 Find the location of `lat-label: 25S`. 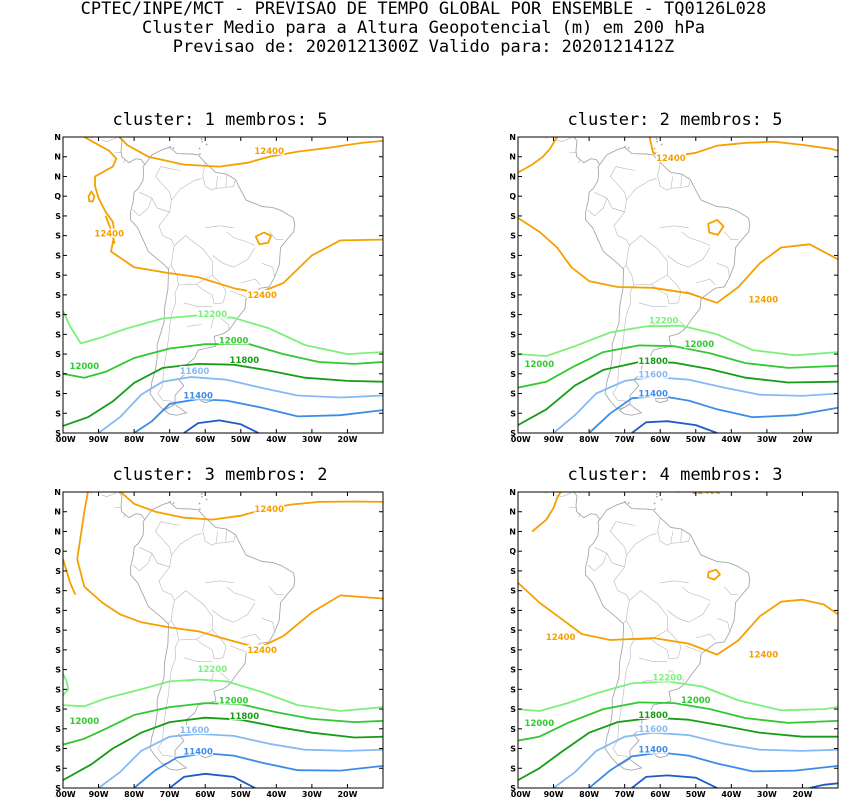

lat-label: 25S is located at coordinates (58, 295).